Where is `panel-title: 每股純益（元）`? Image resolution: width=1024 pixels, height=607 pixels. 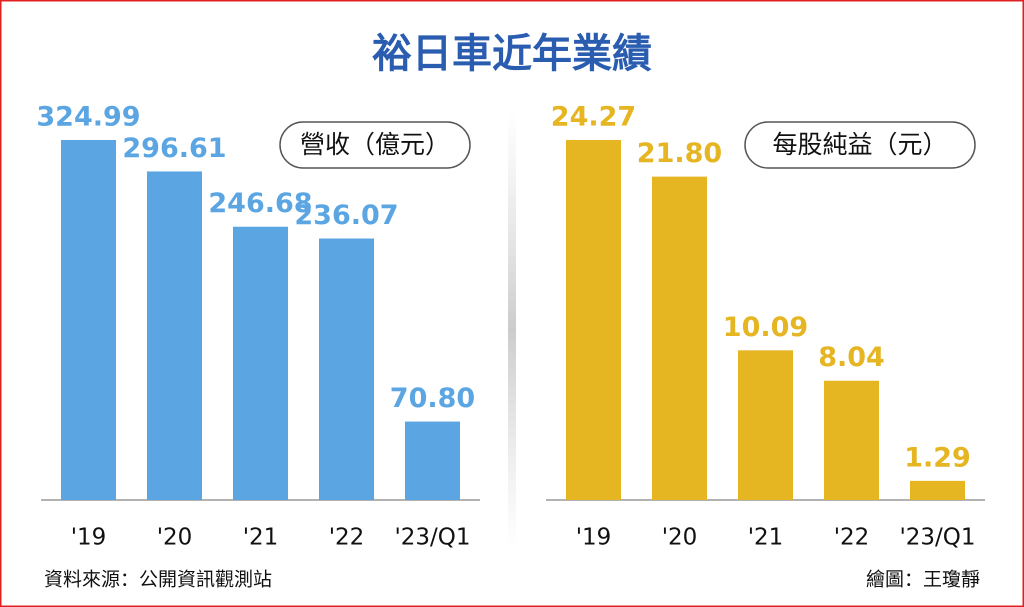 panel-title: 每股純益（元） is located at coordinates (859, 144).